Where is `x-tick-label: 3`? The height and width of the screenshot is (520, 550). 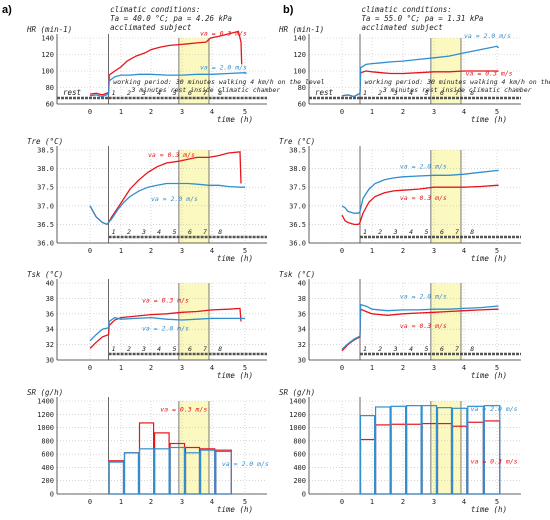
x-tick-label: 3 is located at coordinates (182, 502).